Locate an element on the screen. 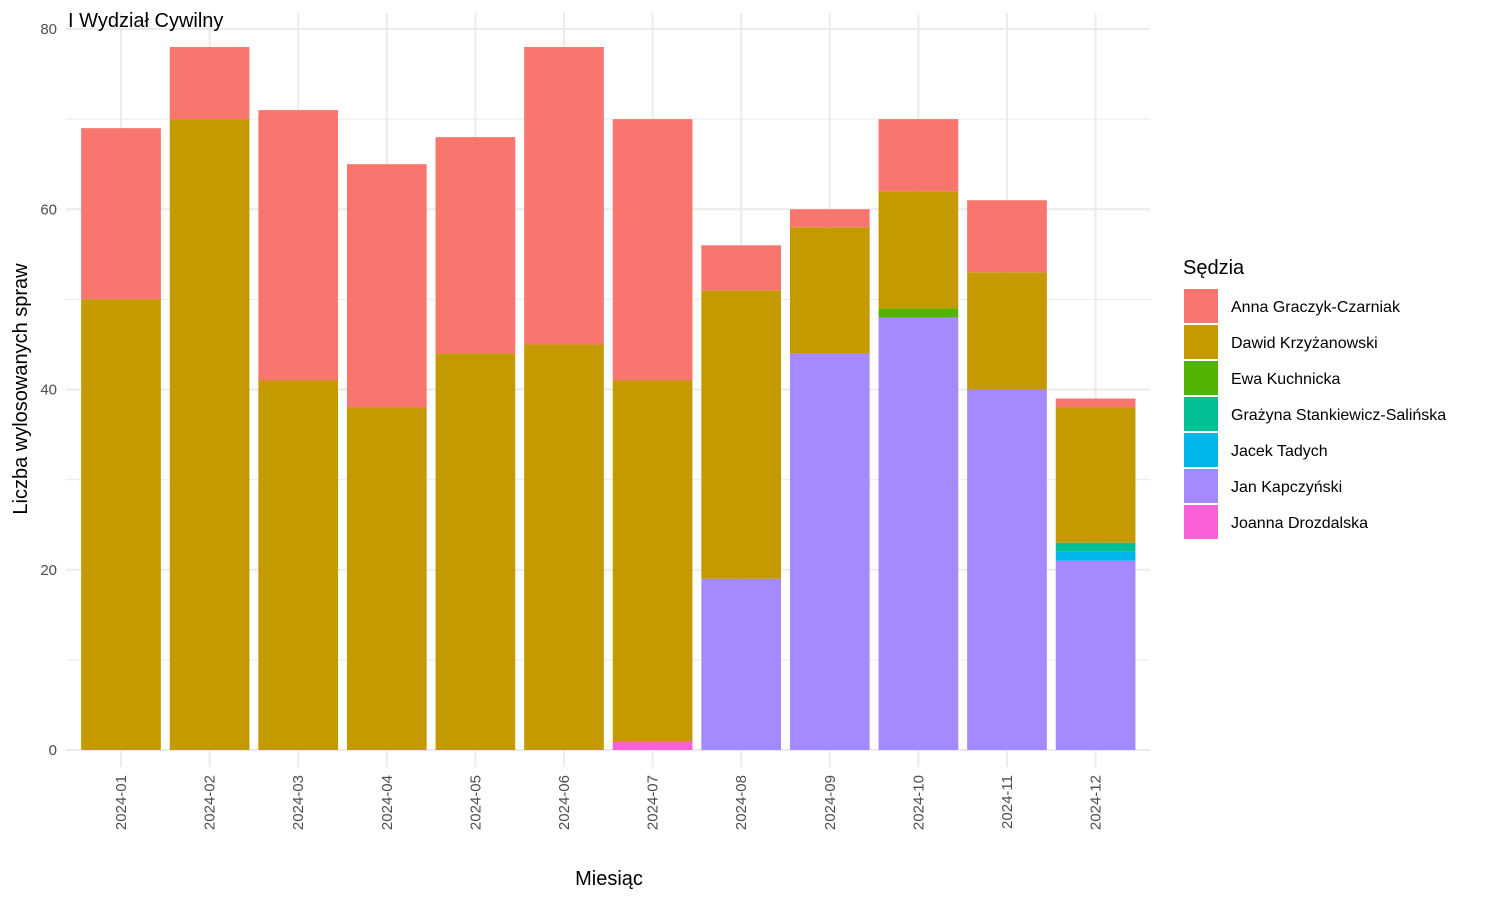  legend-label: Jacek Tadych is located at coordinates (1279, 451).